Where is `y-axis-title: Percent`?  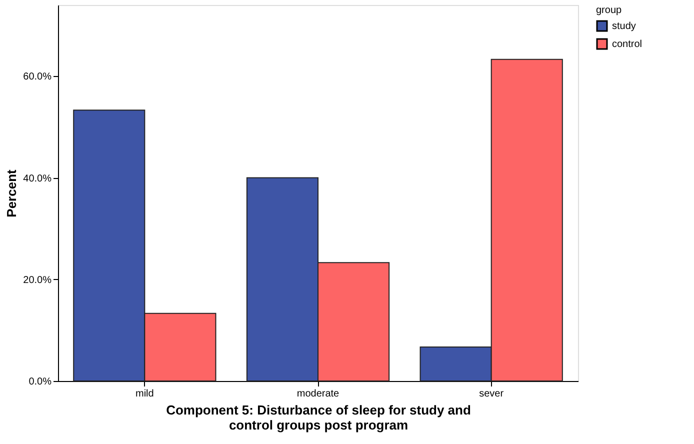 y-axis-title: Percent is located at coordinates (12, 193).